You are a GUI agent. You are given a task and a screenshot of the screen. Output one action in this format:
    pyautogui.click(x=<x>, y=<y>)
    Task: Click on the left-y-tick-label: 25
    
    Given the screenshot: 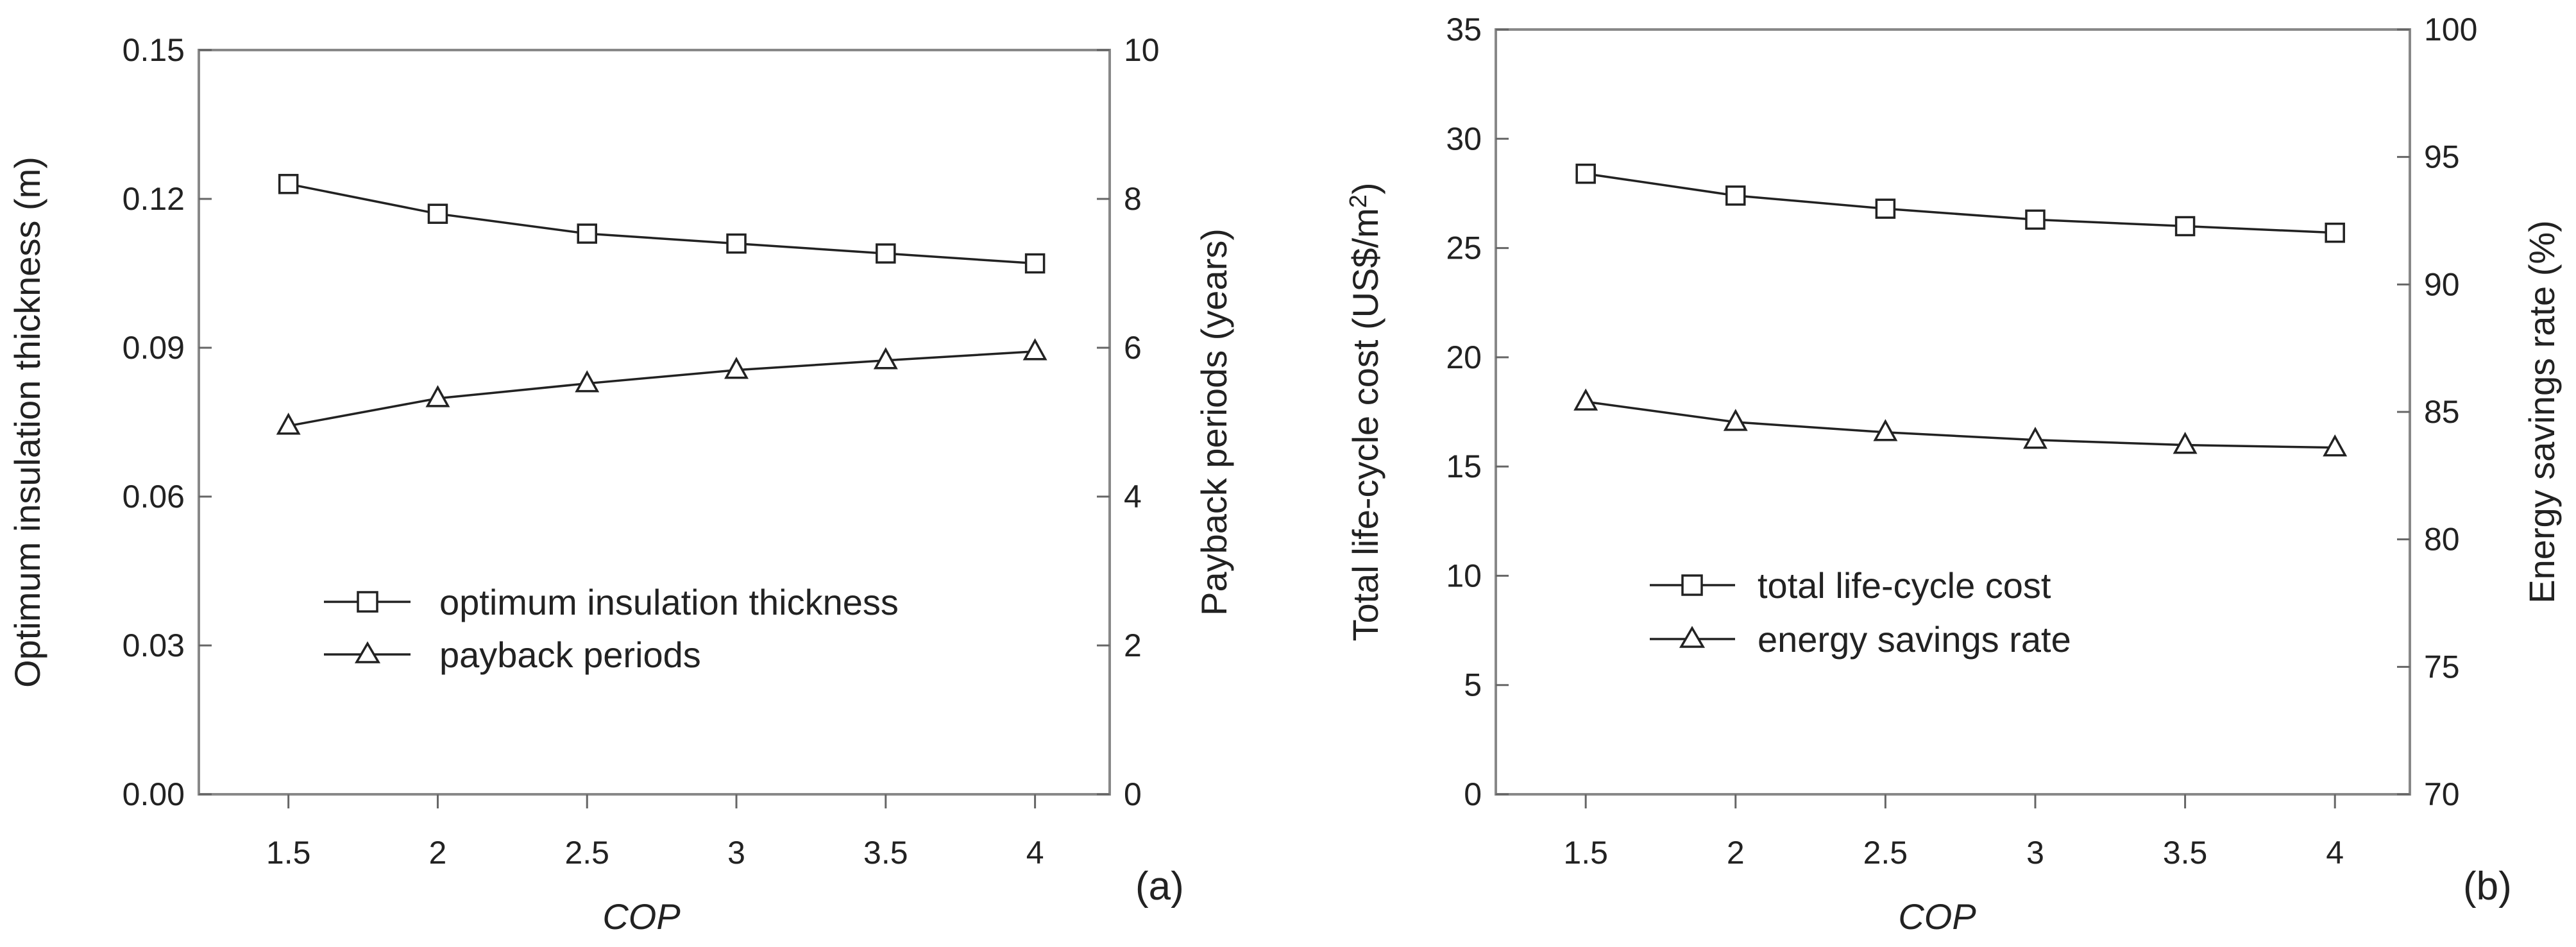 What is the action you would take?
    pyautogui.click(x=1464, y=248)
    